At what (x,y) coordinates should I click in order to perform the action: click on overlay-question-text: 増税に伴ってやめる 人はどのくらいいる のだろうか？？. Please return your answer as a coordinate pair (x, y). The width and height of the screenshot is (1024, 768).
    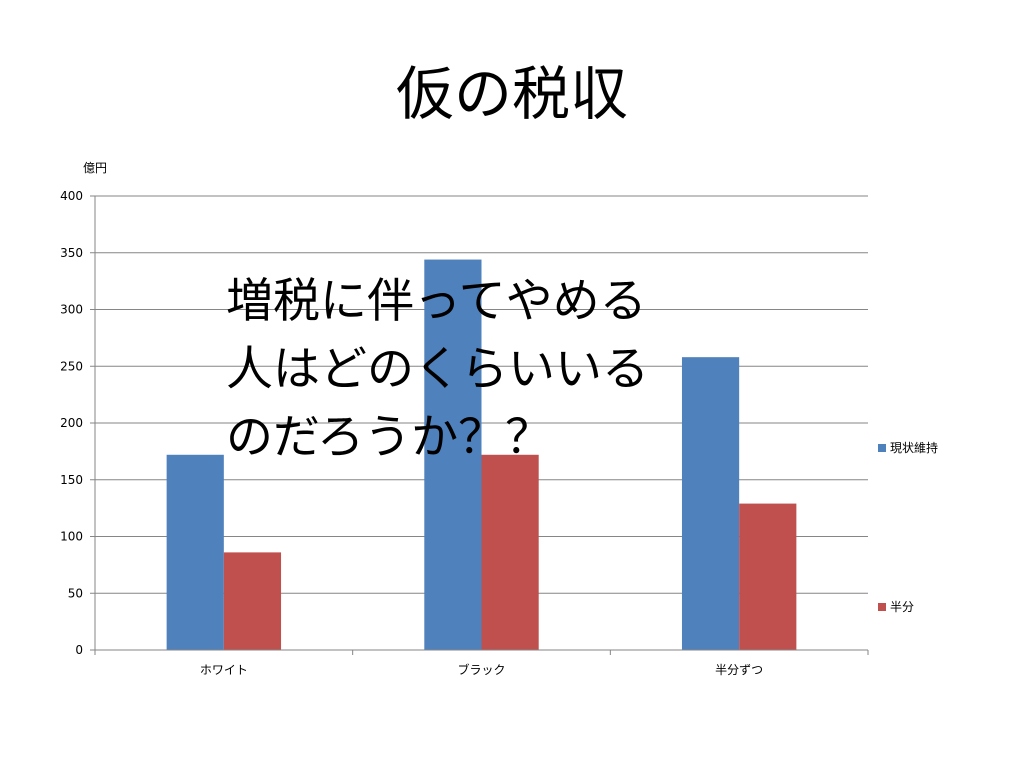
    Looking at the image, I should click on (486, 370).